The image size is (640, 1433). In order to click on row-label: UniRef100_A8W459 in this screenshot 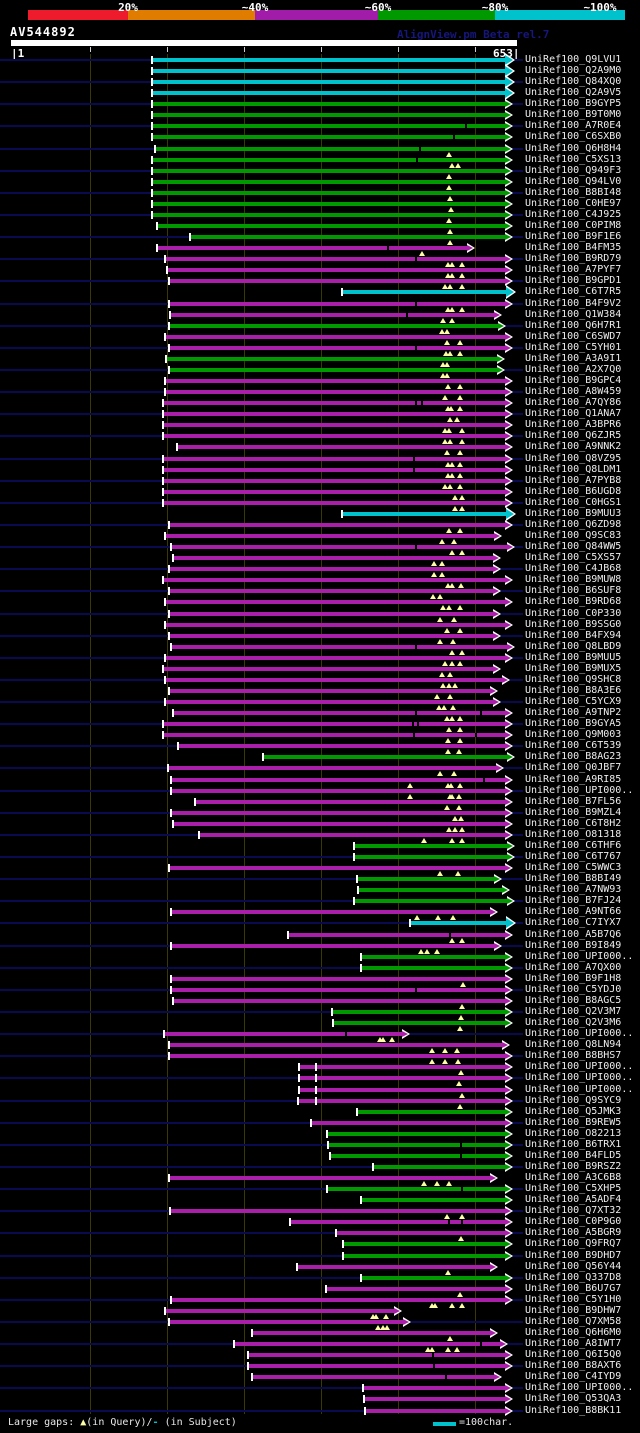, I will do `click(573, 391)`.